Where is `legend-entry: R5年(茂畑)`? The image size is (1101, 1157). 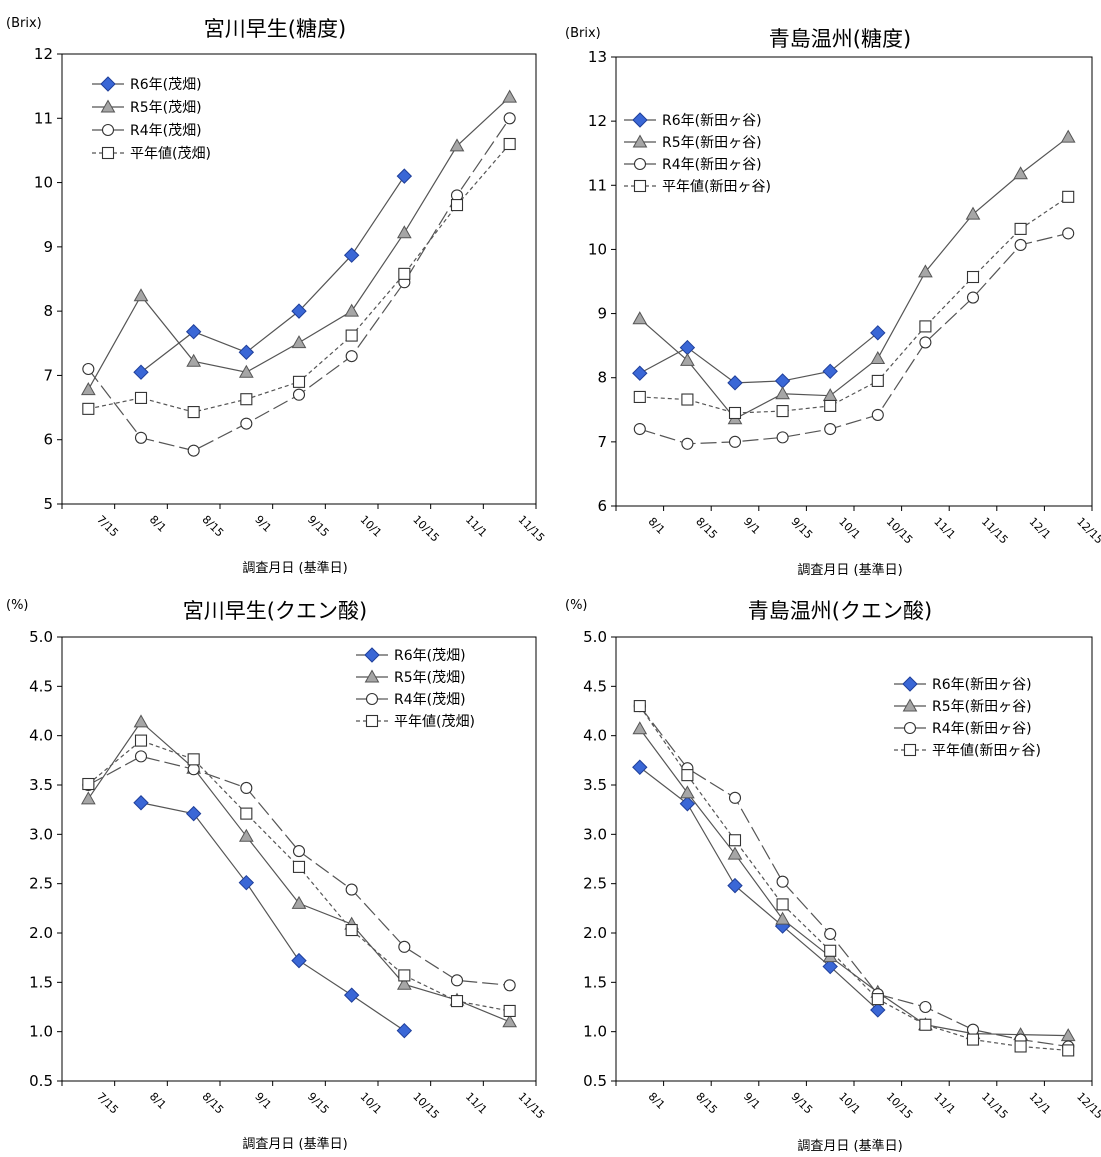
legend-entry: R5年(茂畑) is located at coordinates (166, 107).